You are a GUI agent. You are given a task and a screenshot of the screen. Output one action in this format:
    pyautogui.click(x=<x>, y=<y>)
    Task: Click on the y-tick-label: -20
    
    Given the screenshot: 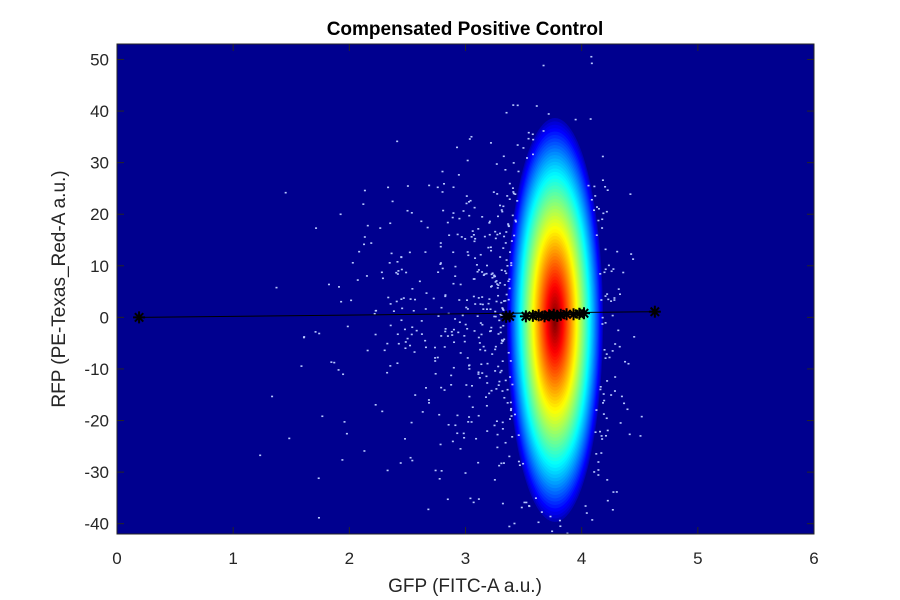 What is the action you would take?
    pyautogui.click(x=96, y=421)
    